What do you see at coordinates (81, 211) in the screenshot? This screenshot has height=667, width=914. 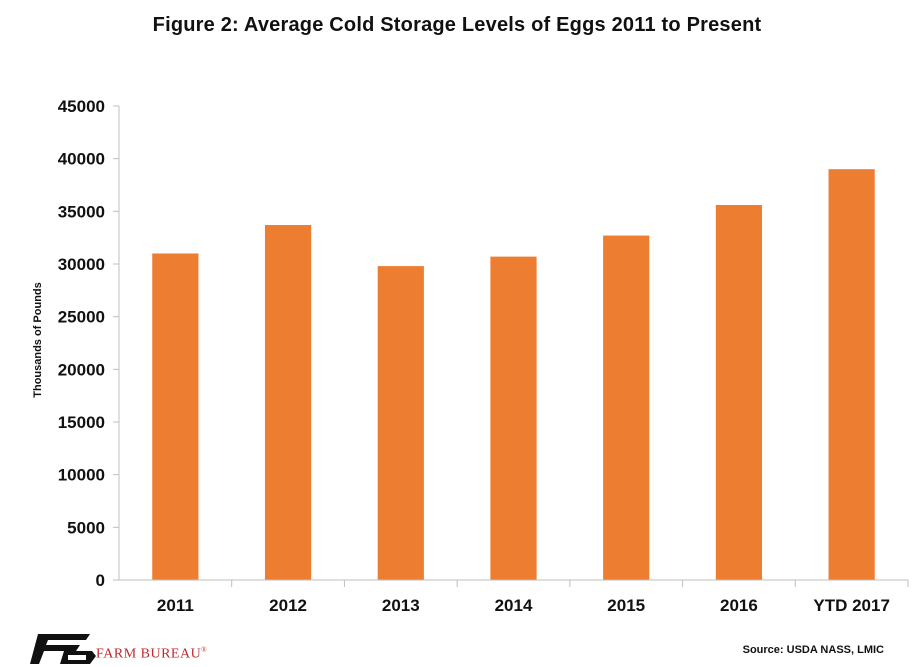 I see `y-tick-label: 35000` at bounding box center [81, 211].